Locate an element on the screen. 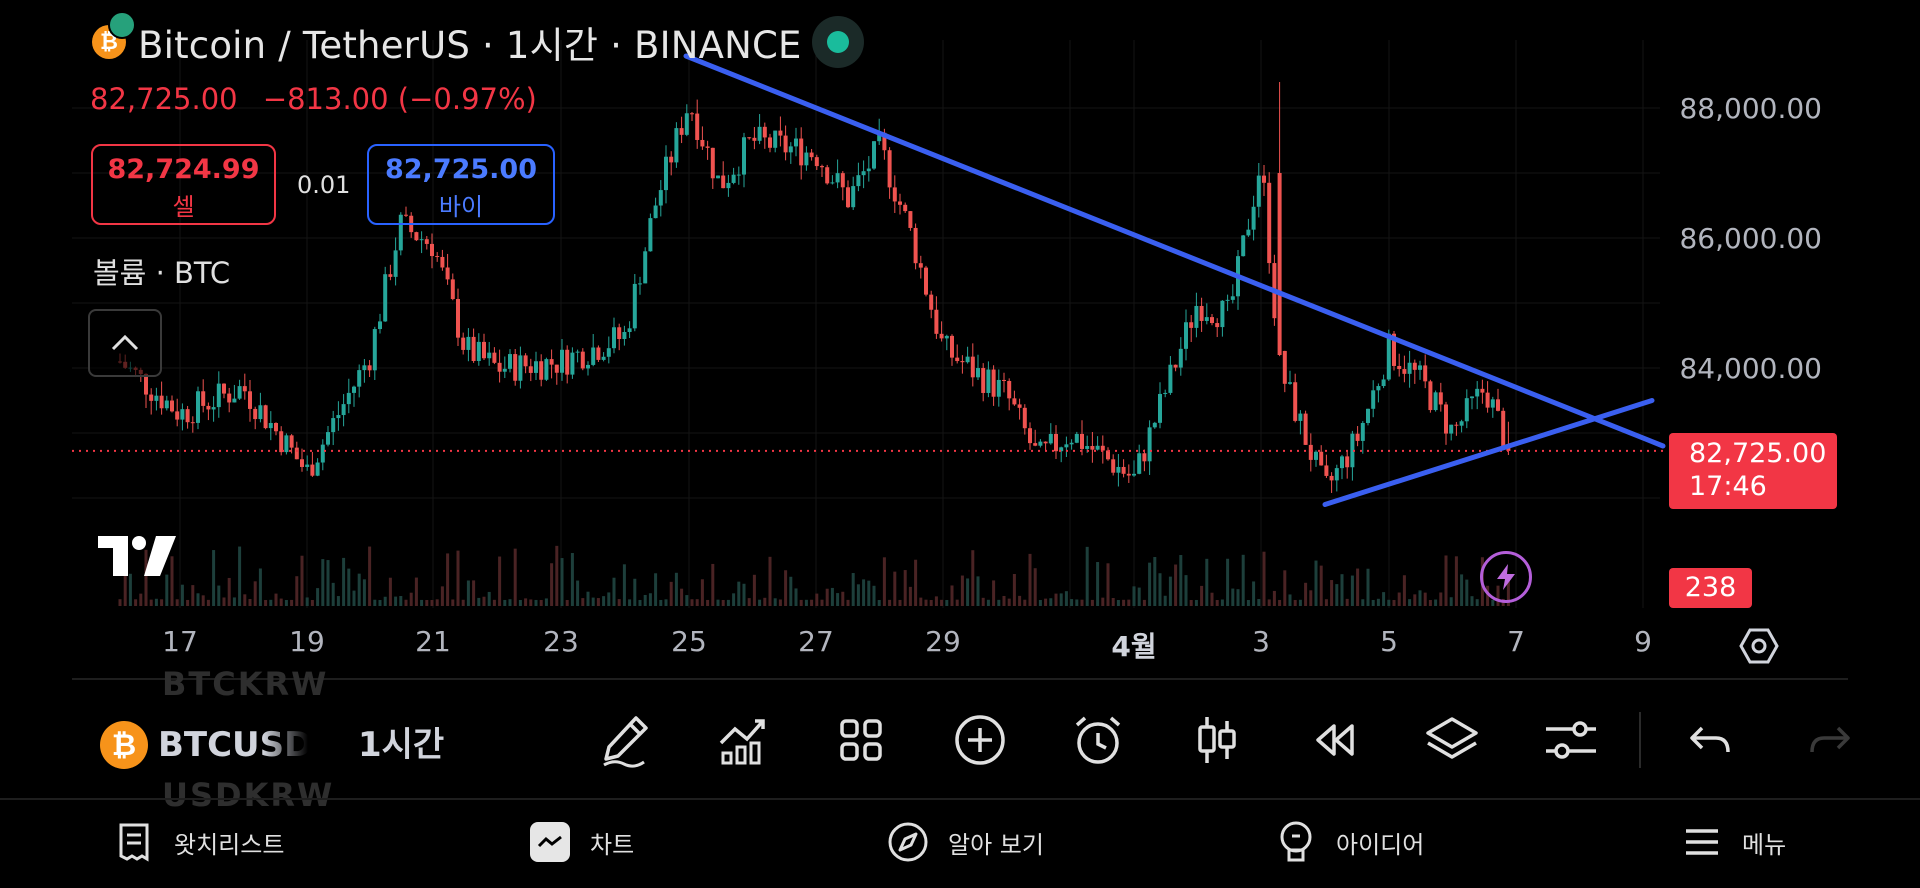 Image resolution: width=1920 pixels, height=888 pixels. sell-button: 82,724.99 셀 is located at coordinates (183, 184).